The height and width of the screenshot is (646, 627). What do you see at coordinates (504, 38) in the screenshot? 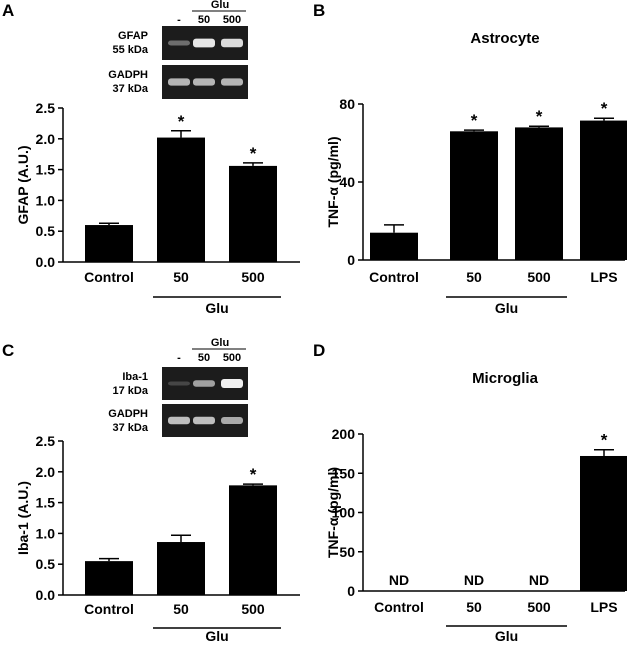
I see `chart-title-b: Astrocyte` at bounding box center [504, 38].